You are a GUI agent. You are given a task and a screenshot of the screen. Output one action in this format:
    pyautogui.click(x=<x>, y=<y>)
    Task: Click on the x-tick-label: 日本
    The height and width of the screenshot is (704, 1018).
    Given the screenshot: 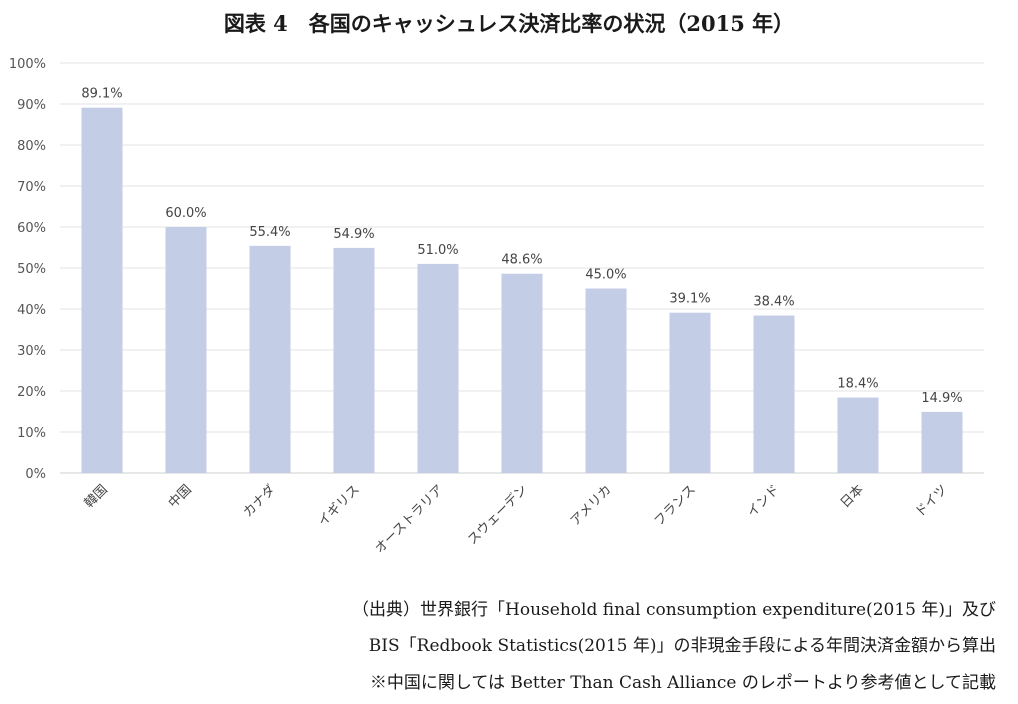 What is the action you would take?
    pyautogui.click(x=852, y=496)
    